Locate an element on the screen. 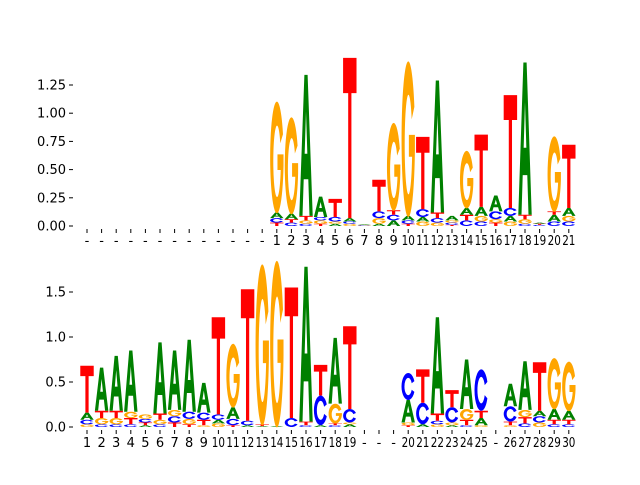  y-tick-label: 0.50 is located at coordinates (51, 170).